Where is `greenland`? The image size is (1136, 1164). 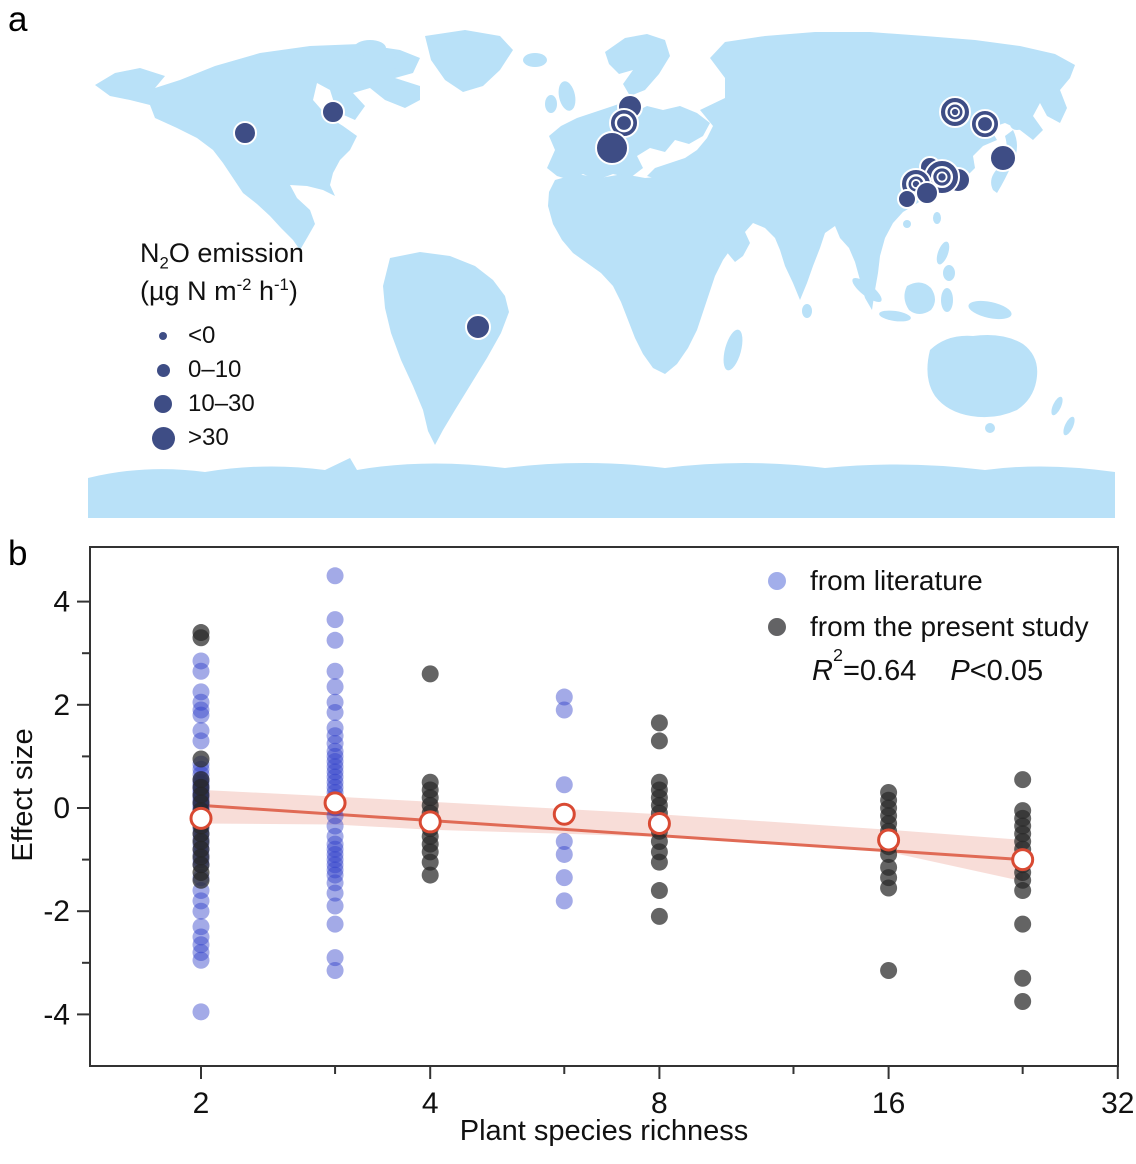
greenland is located at coordinates (469, 61).